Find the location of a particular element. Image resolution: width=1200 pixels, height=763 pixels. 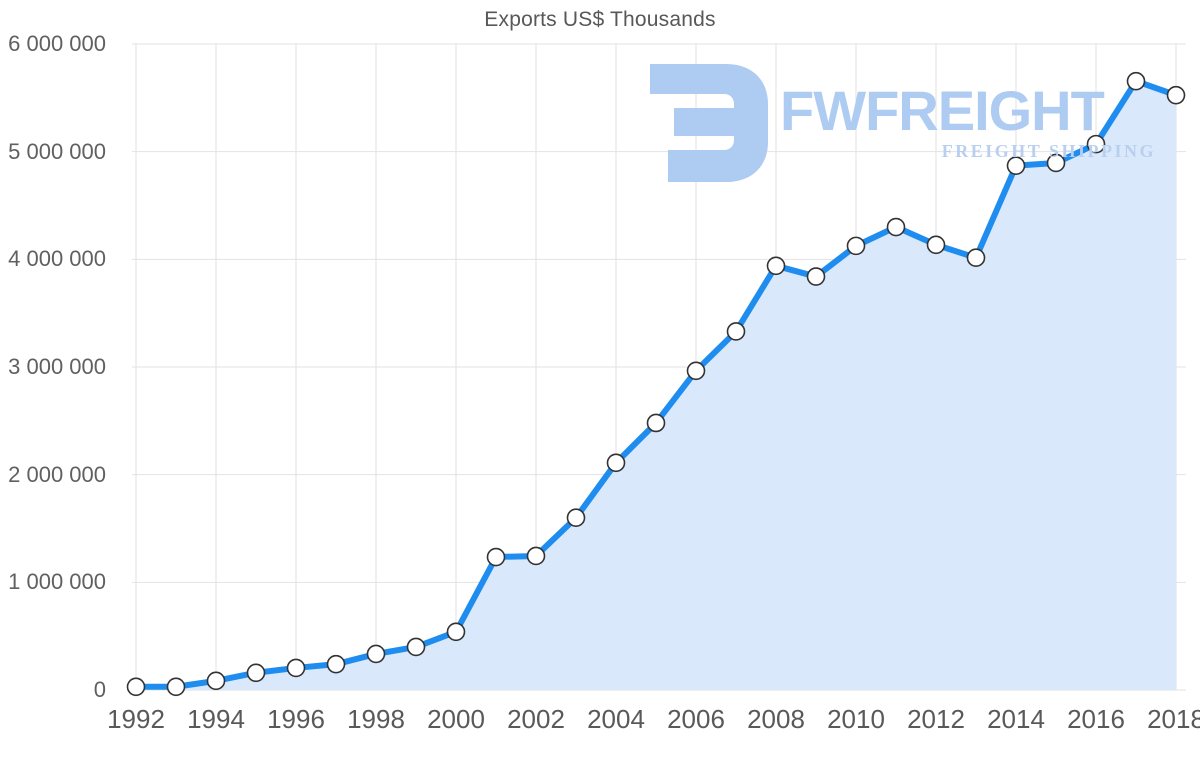

x-axis-tick-label: 2014 is located at coordinates (1016, 719).